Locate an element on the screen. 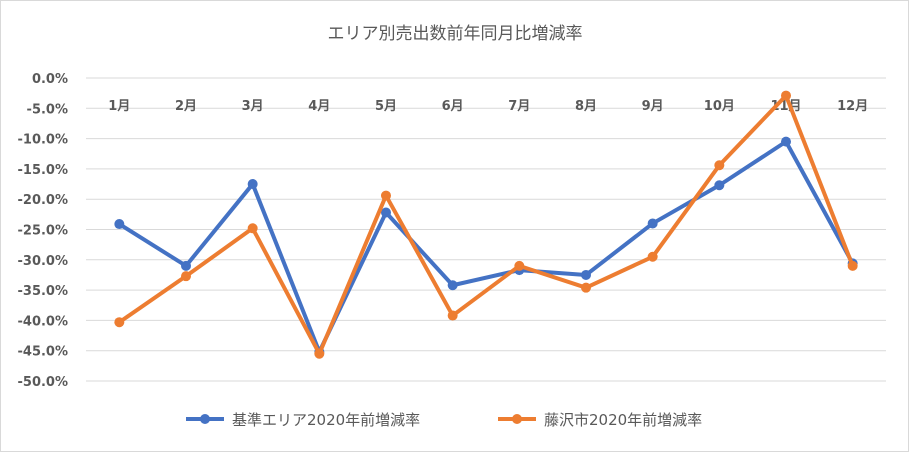 Image resolution: width=909 pixels, height=452 pixels. legend-item-series-2: 藤沢市2020年前増減率 is located at coordinates (600, 420).